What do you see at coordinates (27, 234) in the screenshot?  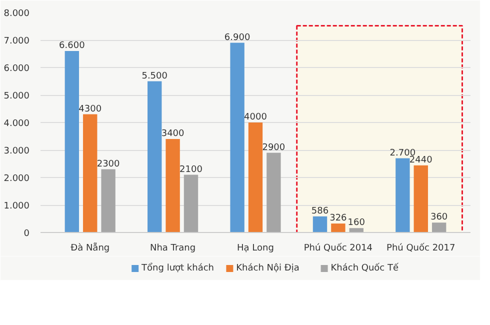 I see `y-tick-label: 0` at bounding box center [27, 234].